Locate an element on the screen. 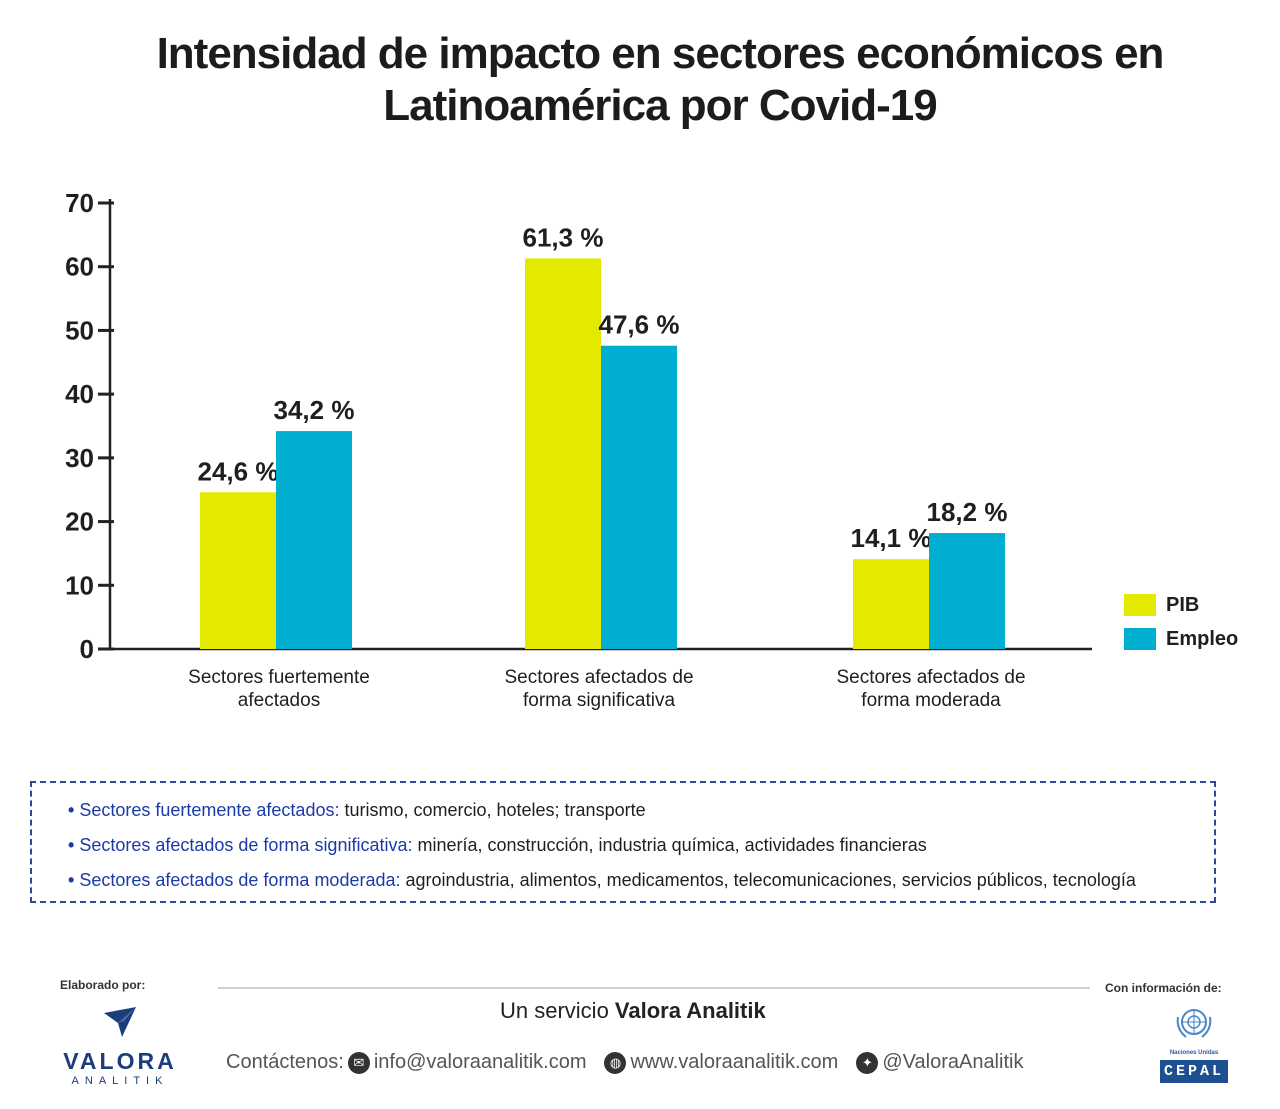  y-tick-label: 50 is located at coordinates (79, 330).